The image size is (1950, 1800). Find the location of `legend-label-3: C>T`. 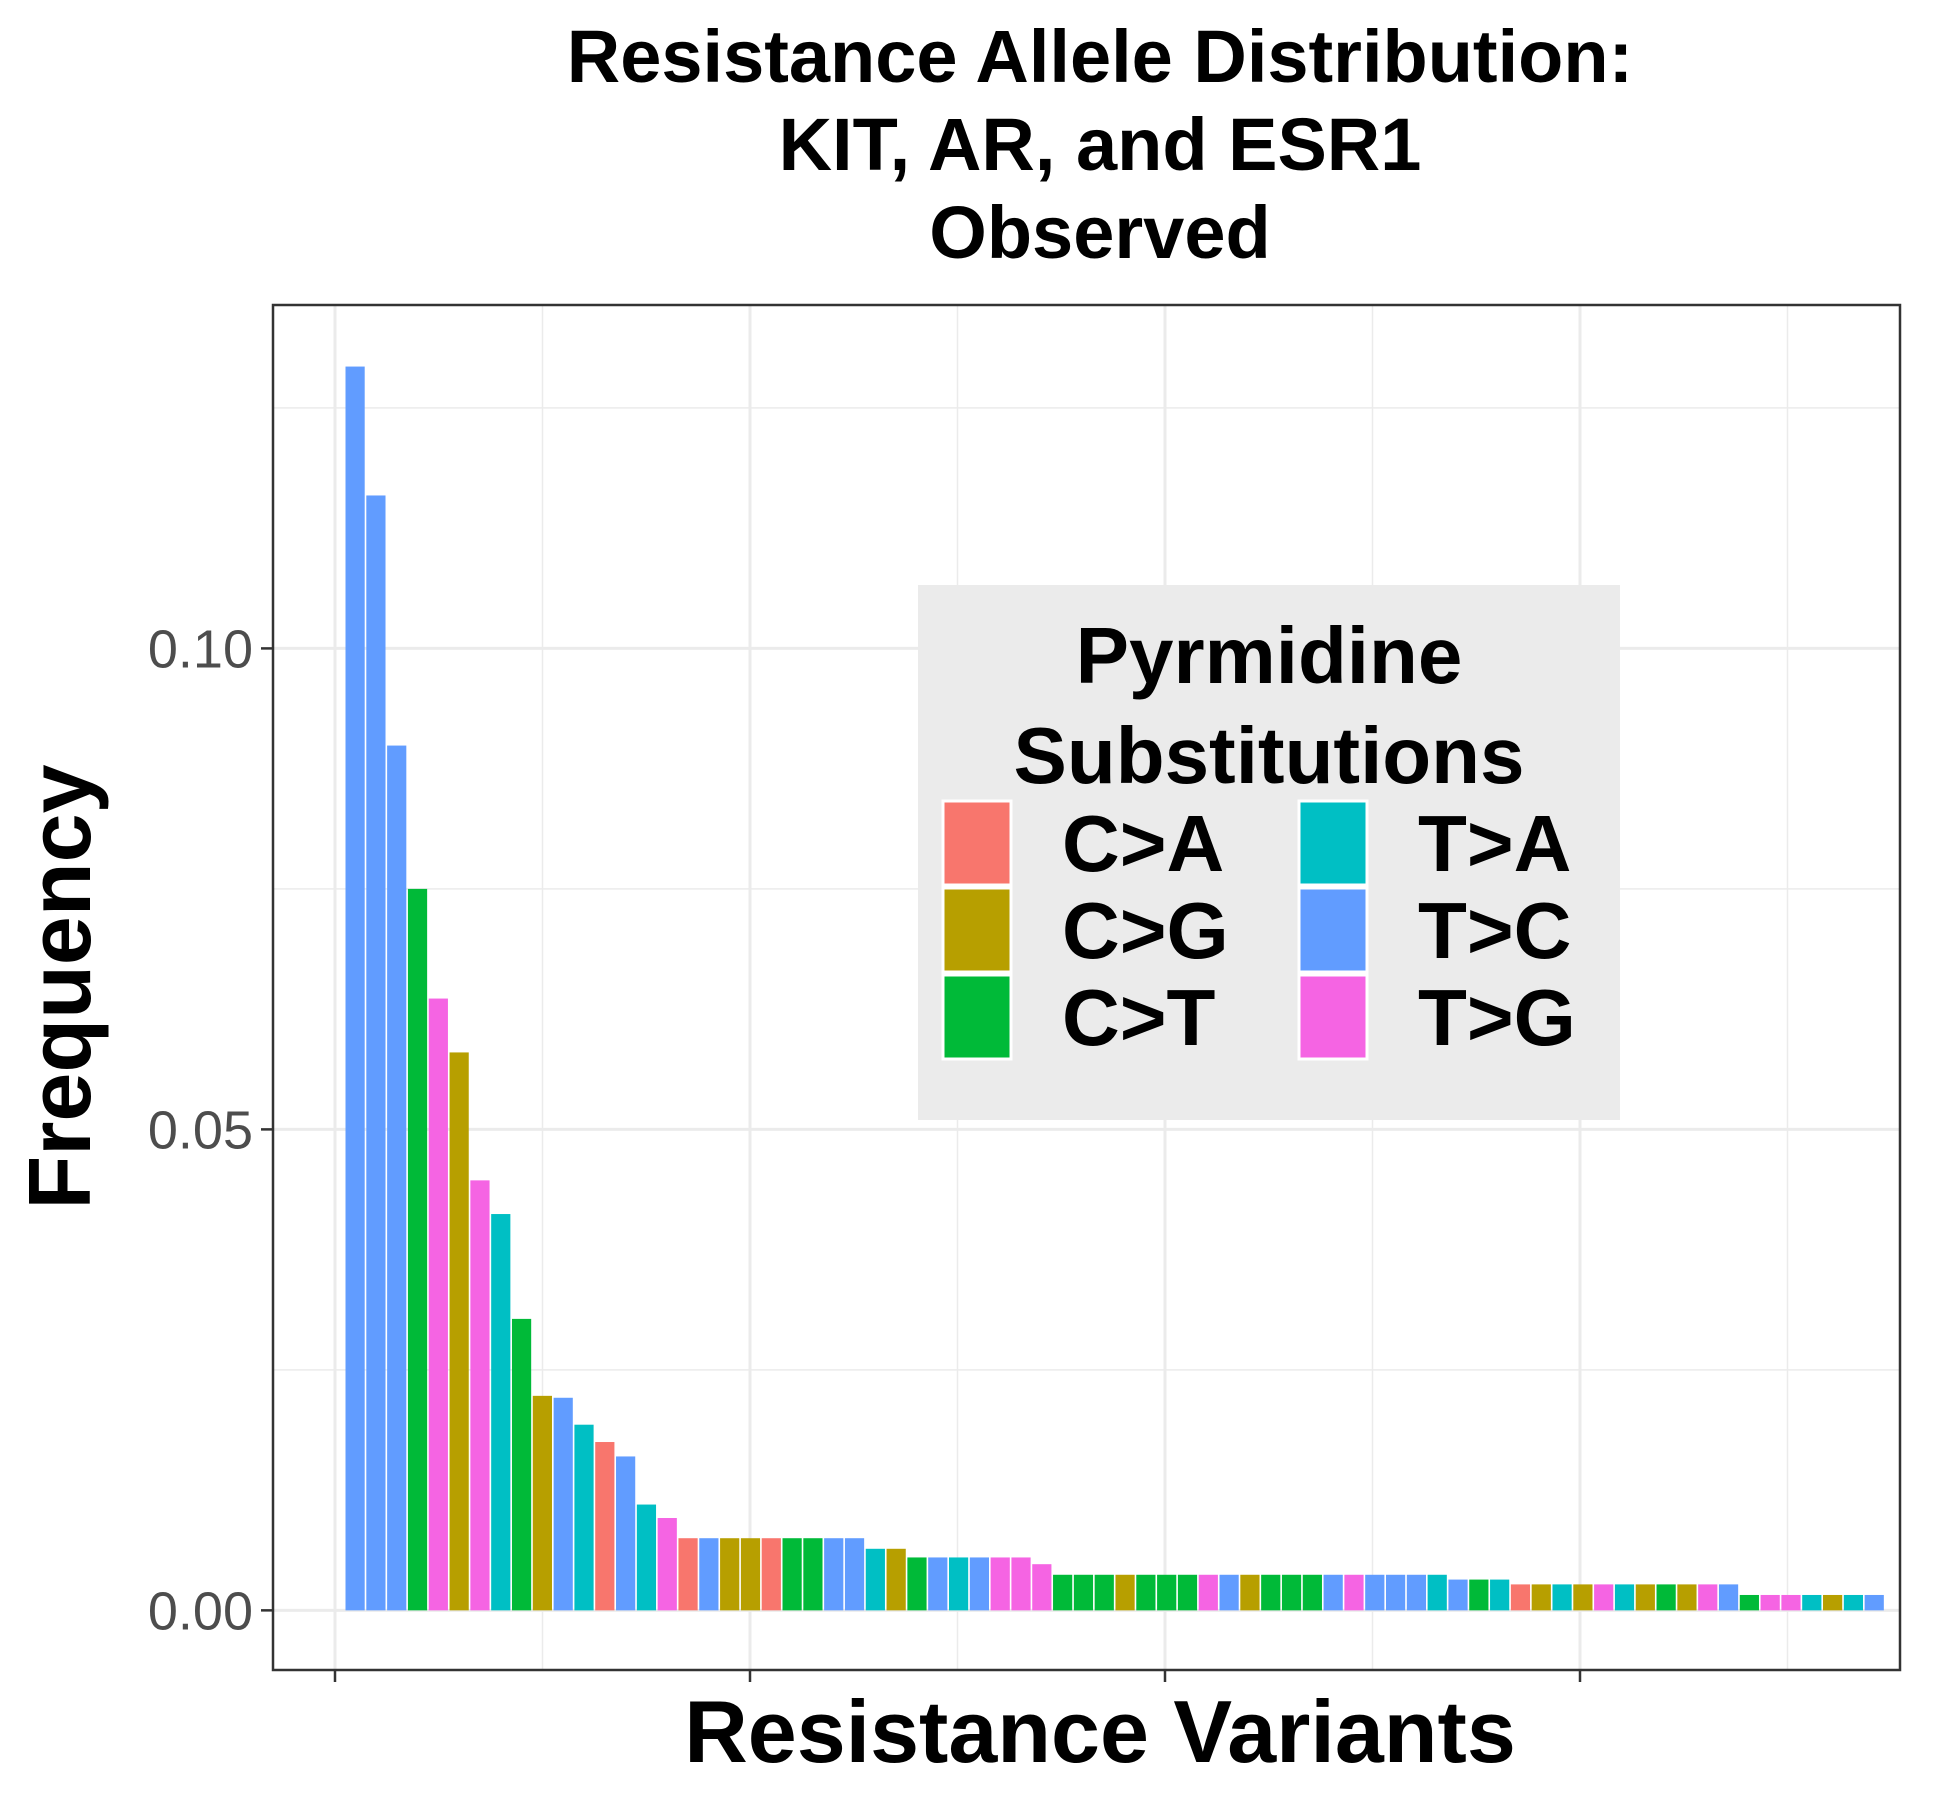

legend-label-3: C>T is located at coordinates (1138, 1017).